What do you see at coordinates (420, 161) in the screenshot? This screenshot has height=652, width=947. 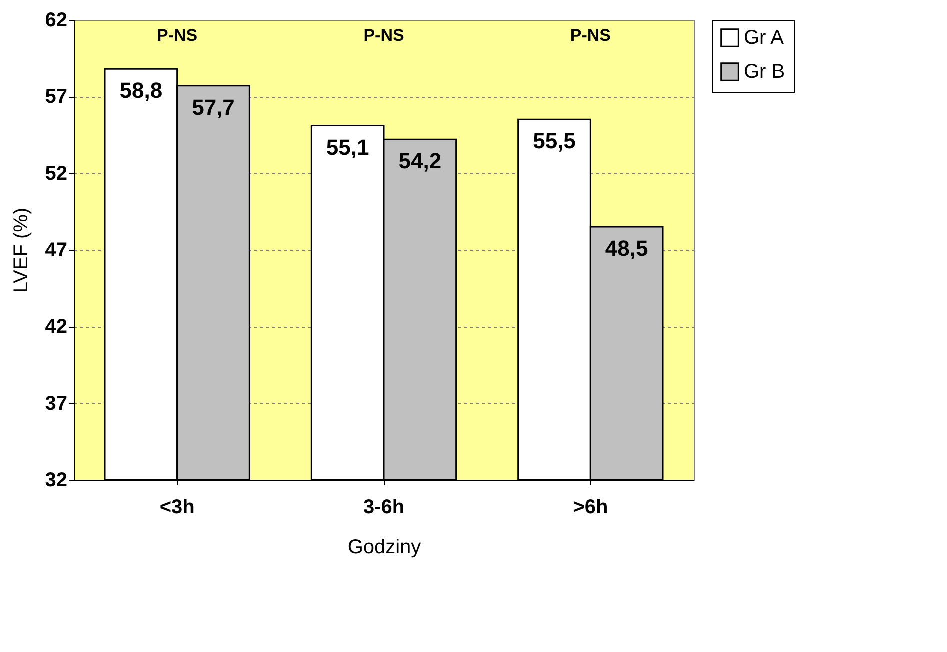 I see `data-label: 54,2` at bounding box center [420, 161].